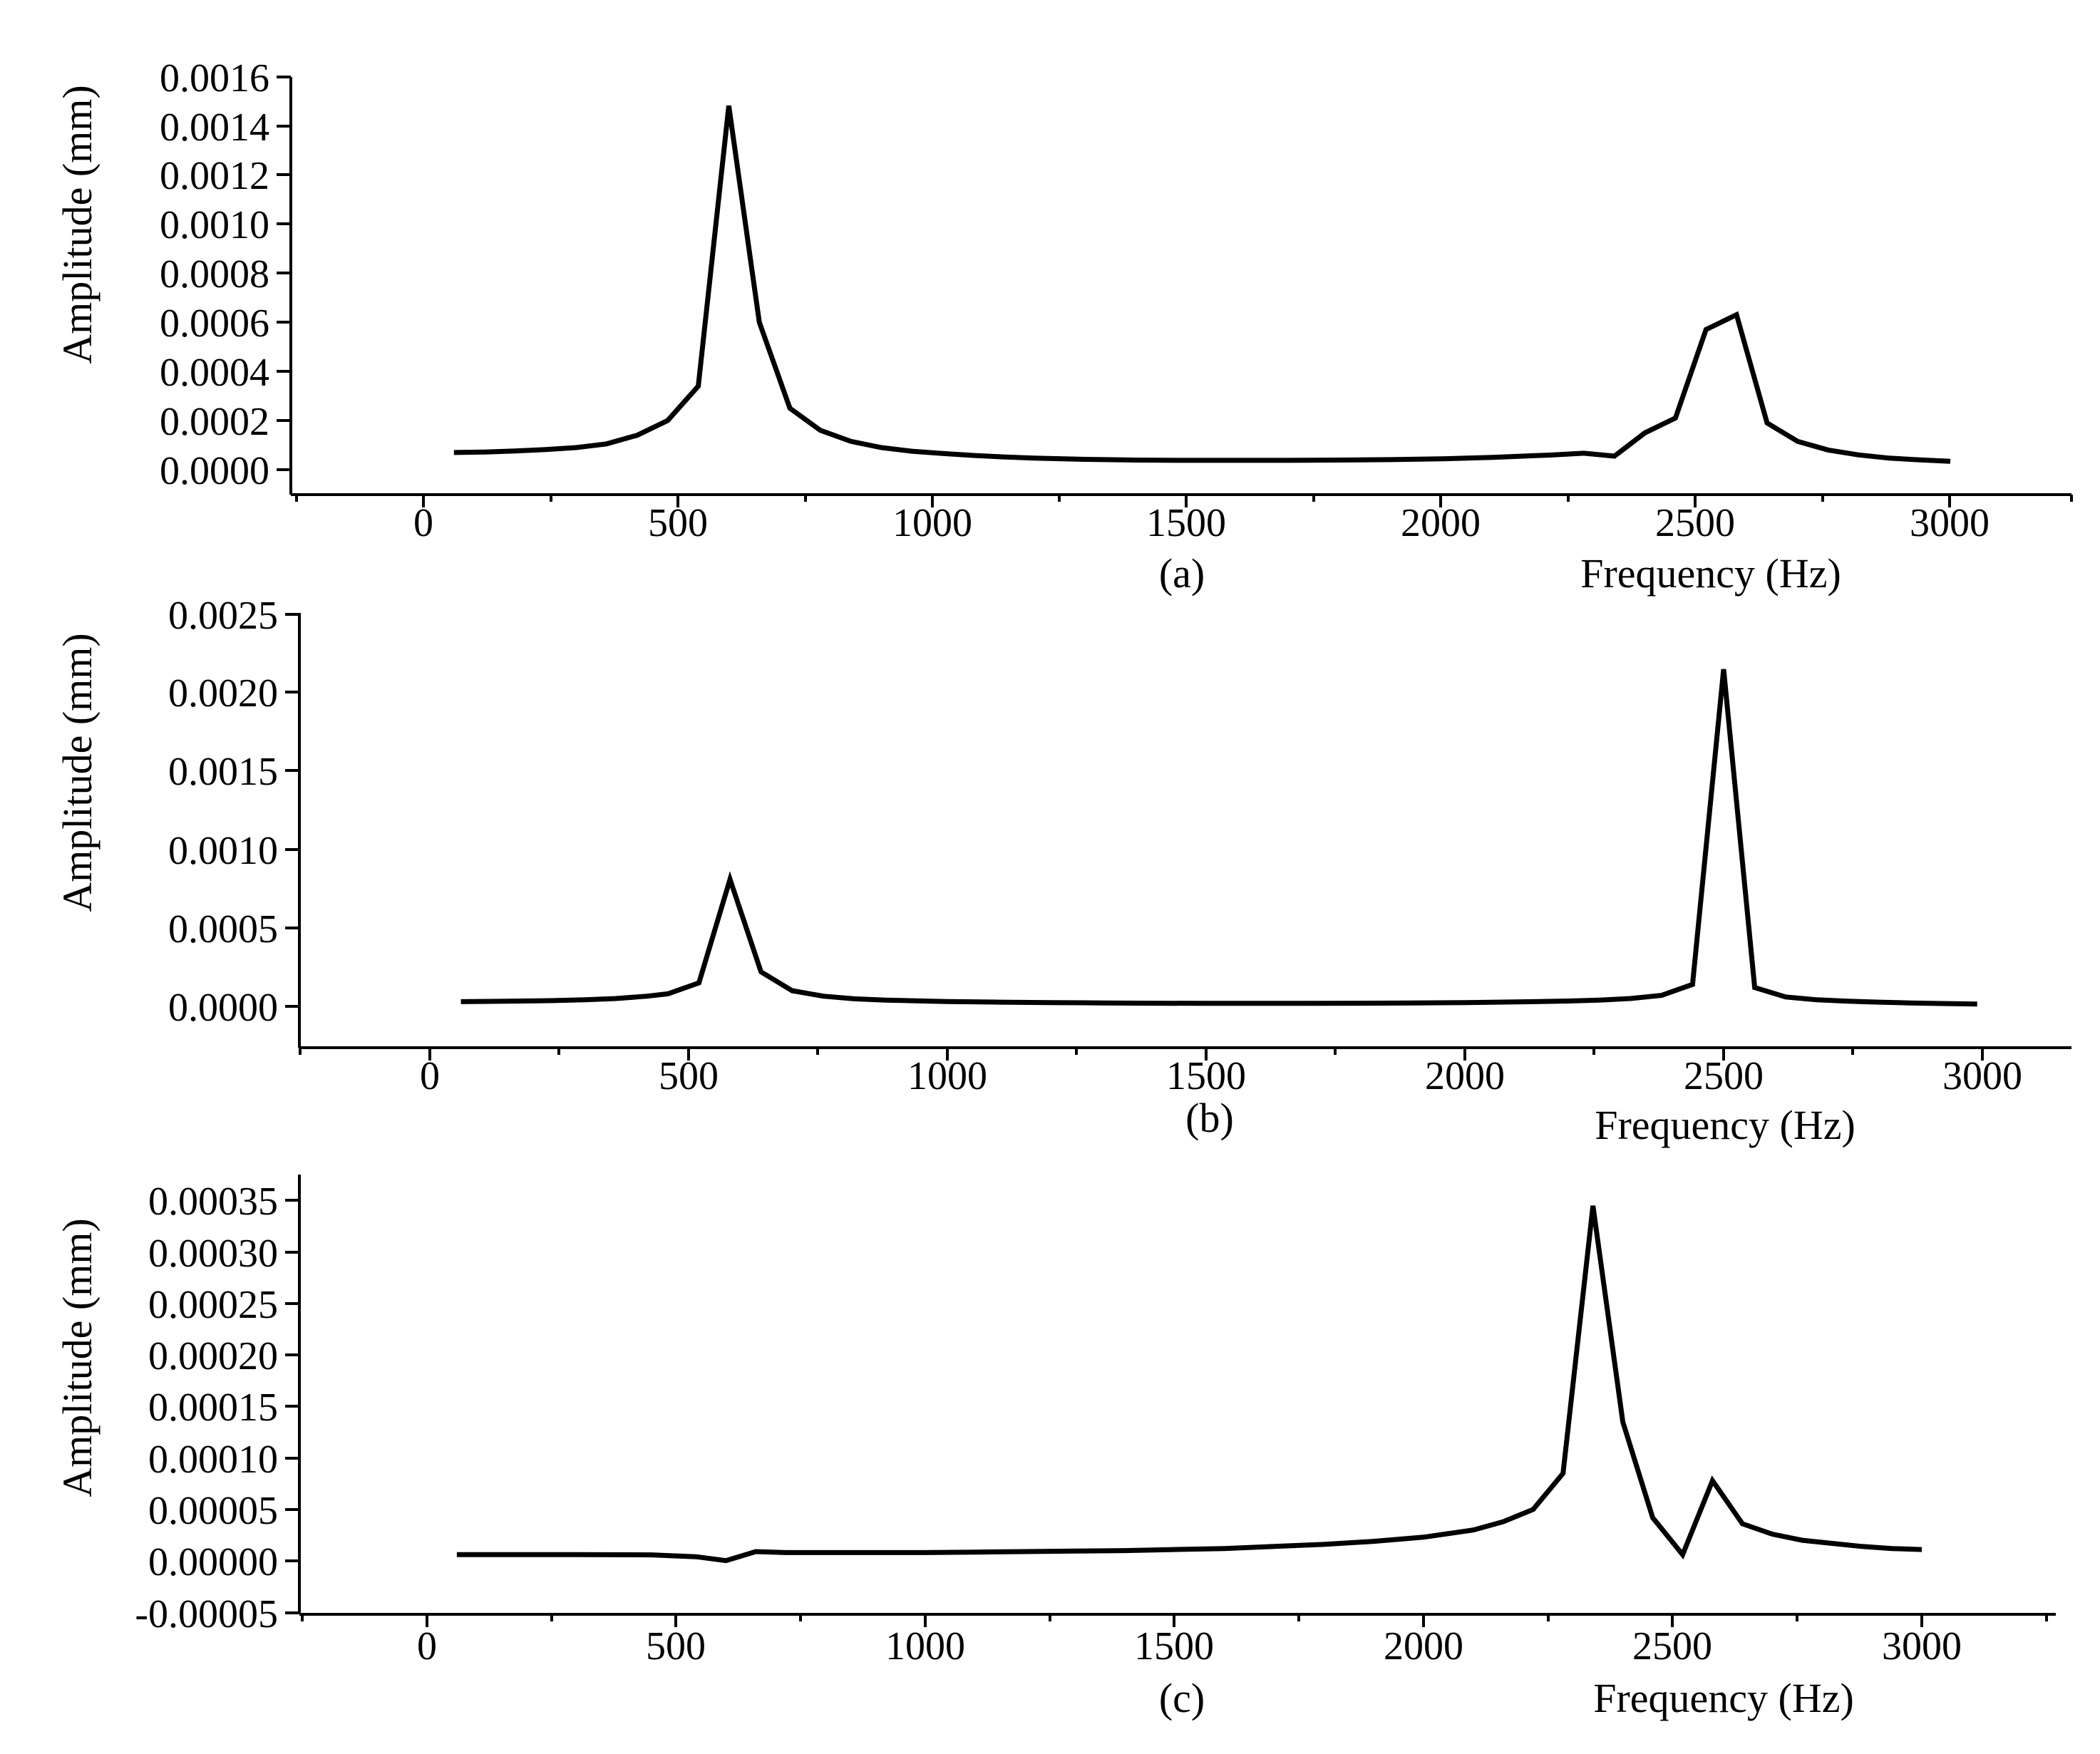 Image resolution: width=2100 pixels, height=1754 pixels. I want to click on y-tick-label: 0.0005, so click(223, 929).